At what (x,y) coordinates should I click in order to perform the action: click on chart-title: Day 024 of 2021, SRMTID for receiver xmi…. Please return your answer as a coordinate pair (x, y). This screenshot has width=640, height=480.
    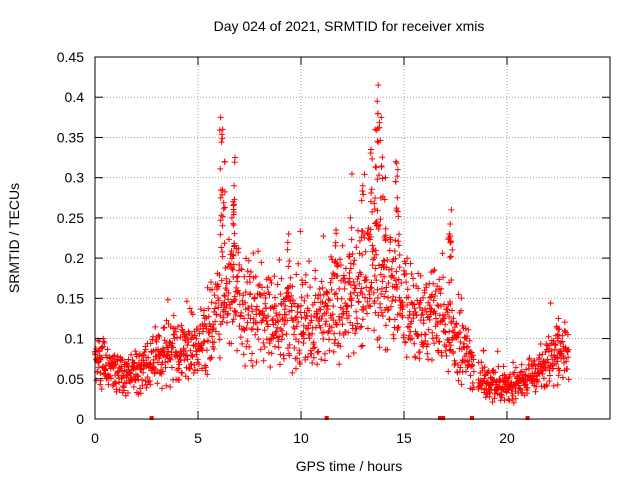
    Looking at the image, I should click on (349, 26).